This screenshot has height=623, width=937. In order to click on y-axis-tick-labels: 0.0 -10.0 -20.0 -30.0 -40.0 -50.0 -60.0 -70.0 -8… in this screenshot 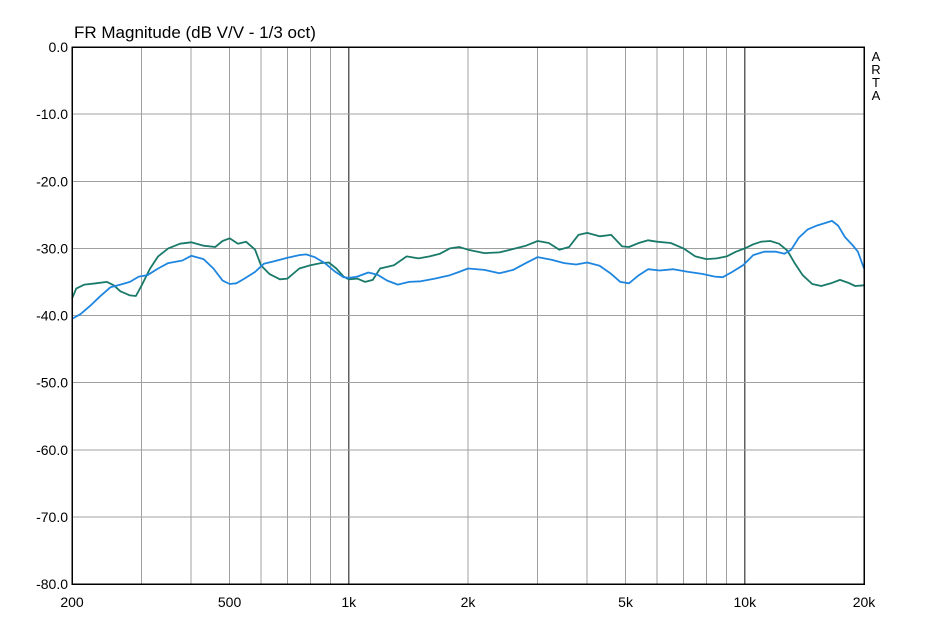, I will do `click(52, 315)`.